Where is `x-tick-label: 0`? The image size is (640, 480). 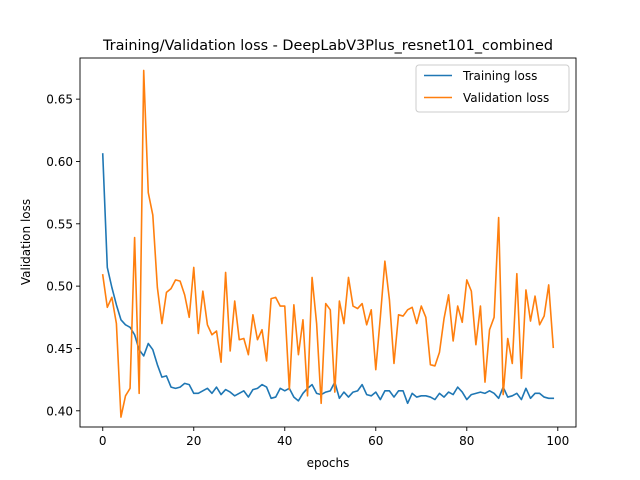
x-tick-label: 0 is located at coordinates (103, 441).